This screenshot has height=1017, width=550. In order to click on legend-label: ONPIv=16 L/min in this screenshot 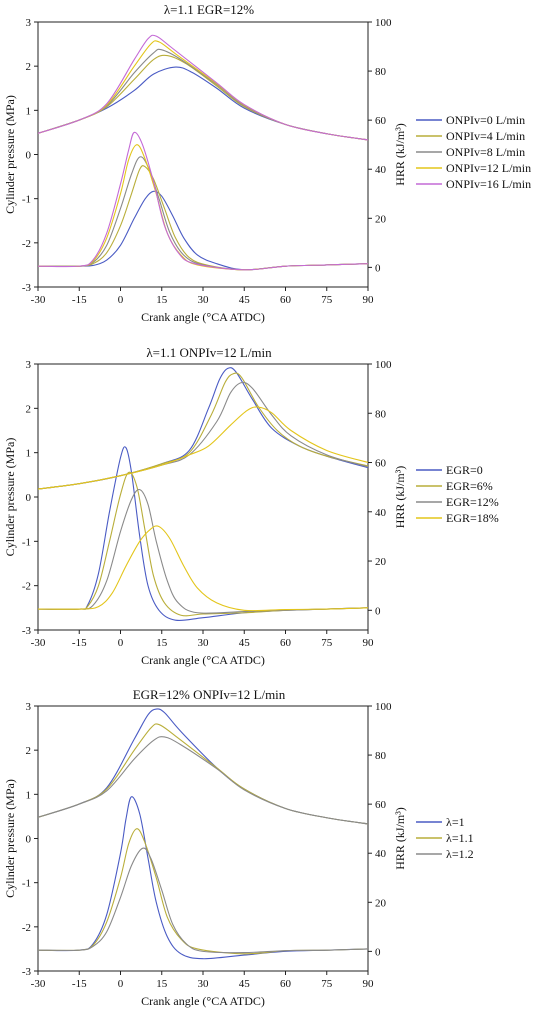, I will do `click(488, 184)`.